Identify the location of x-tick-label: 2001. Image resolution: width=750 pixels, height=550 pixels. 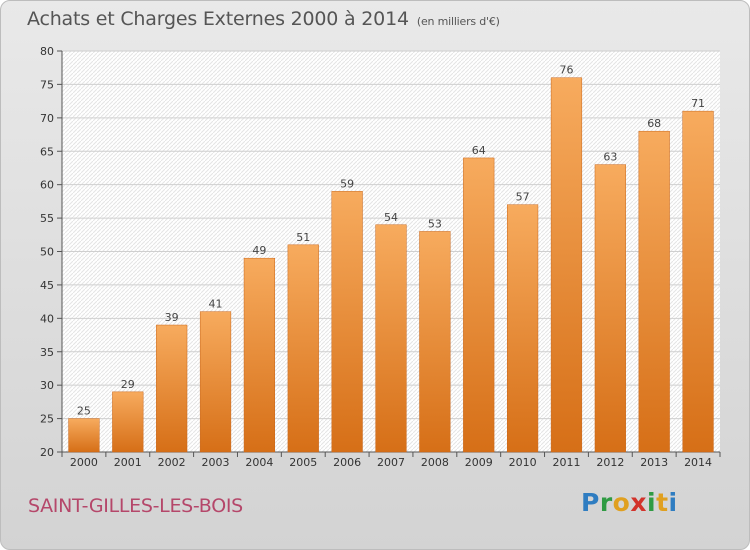
(128, 462).